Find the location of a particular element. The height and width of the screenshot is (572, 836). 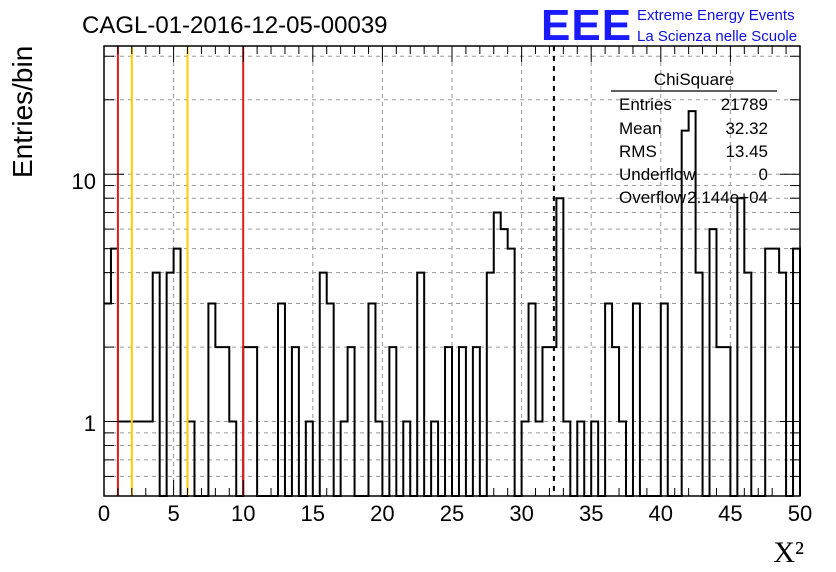

stats-label-entries: Entries is located at coordinates (645, 104).